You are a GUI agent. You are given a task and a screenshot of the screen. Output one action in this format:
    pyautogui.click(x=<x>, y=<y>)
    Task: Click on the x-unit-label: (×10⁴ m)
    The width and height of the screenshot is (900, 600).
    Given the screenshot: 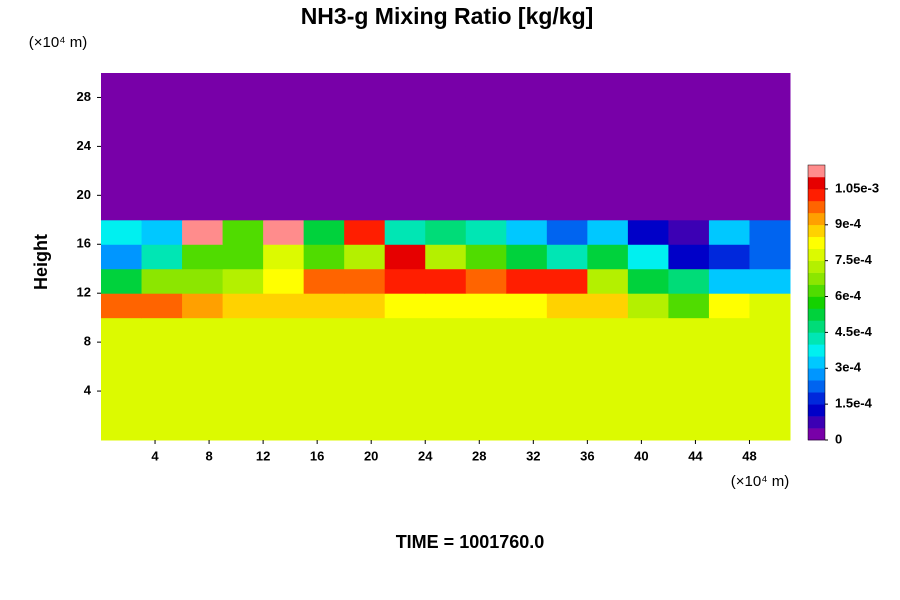 What is the action you would take?
    pyautogui.click(x=760, y=481)
    